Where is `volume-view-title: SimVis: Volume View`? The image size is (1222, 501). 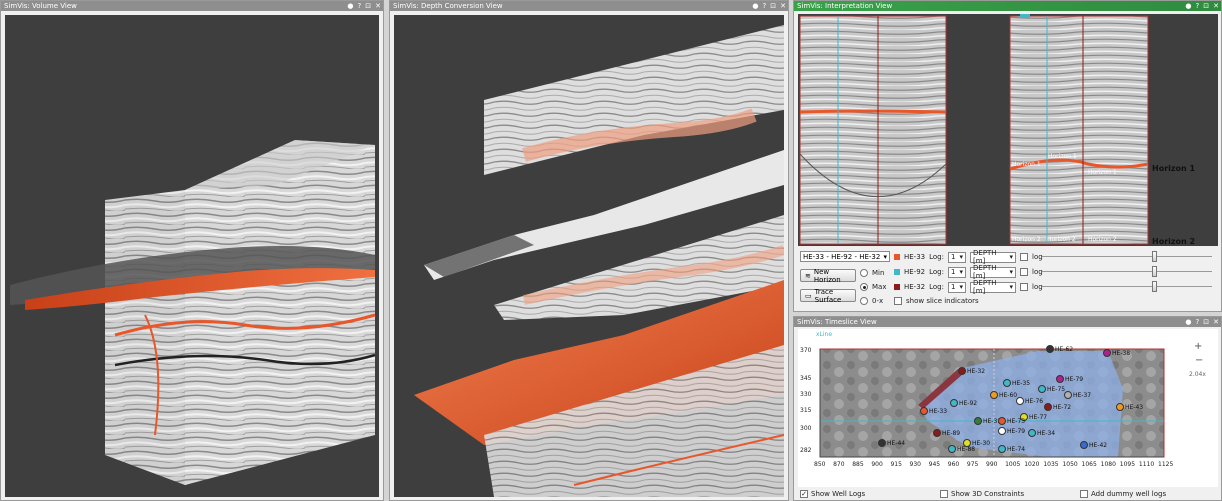
volume-view-title: SimVis: Volume View is located at coordinates (40, 6).